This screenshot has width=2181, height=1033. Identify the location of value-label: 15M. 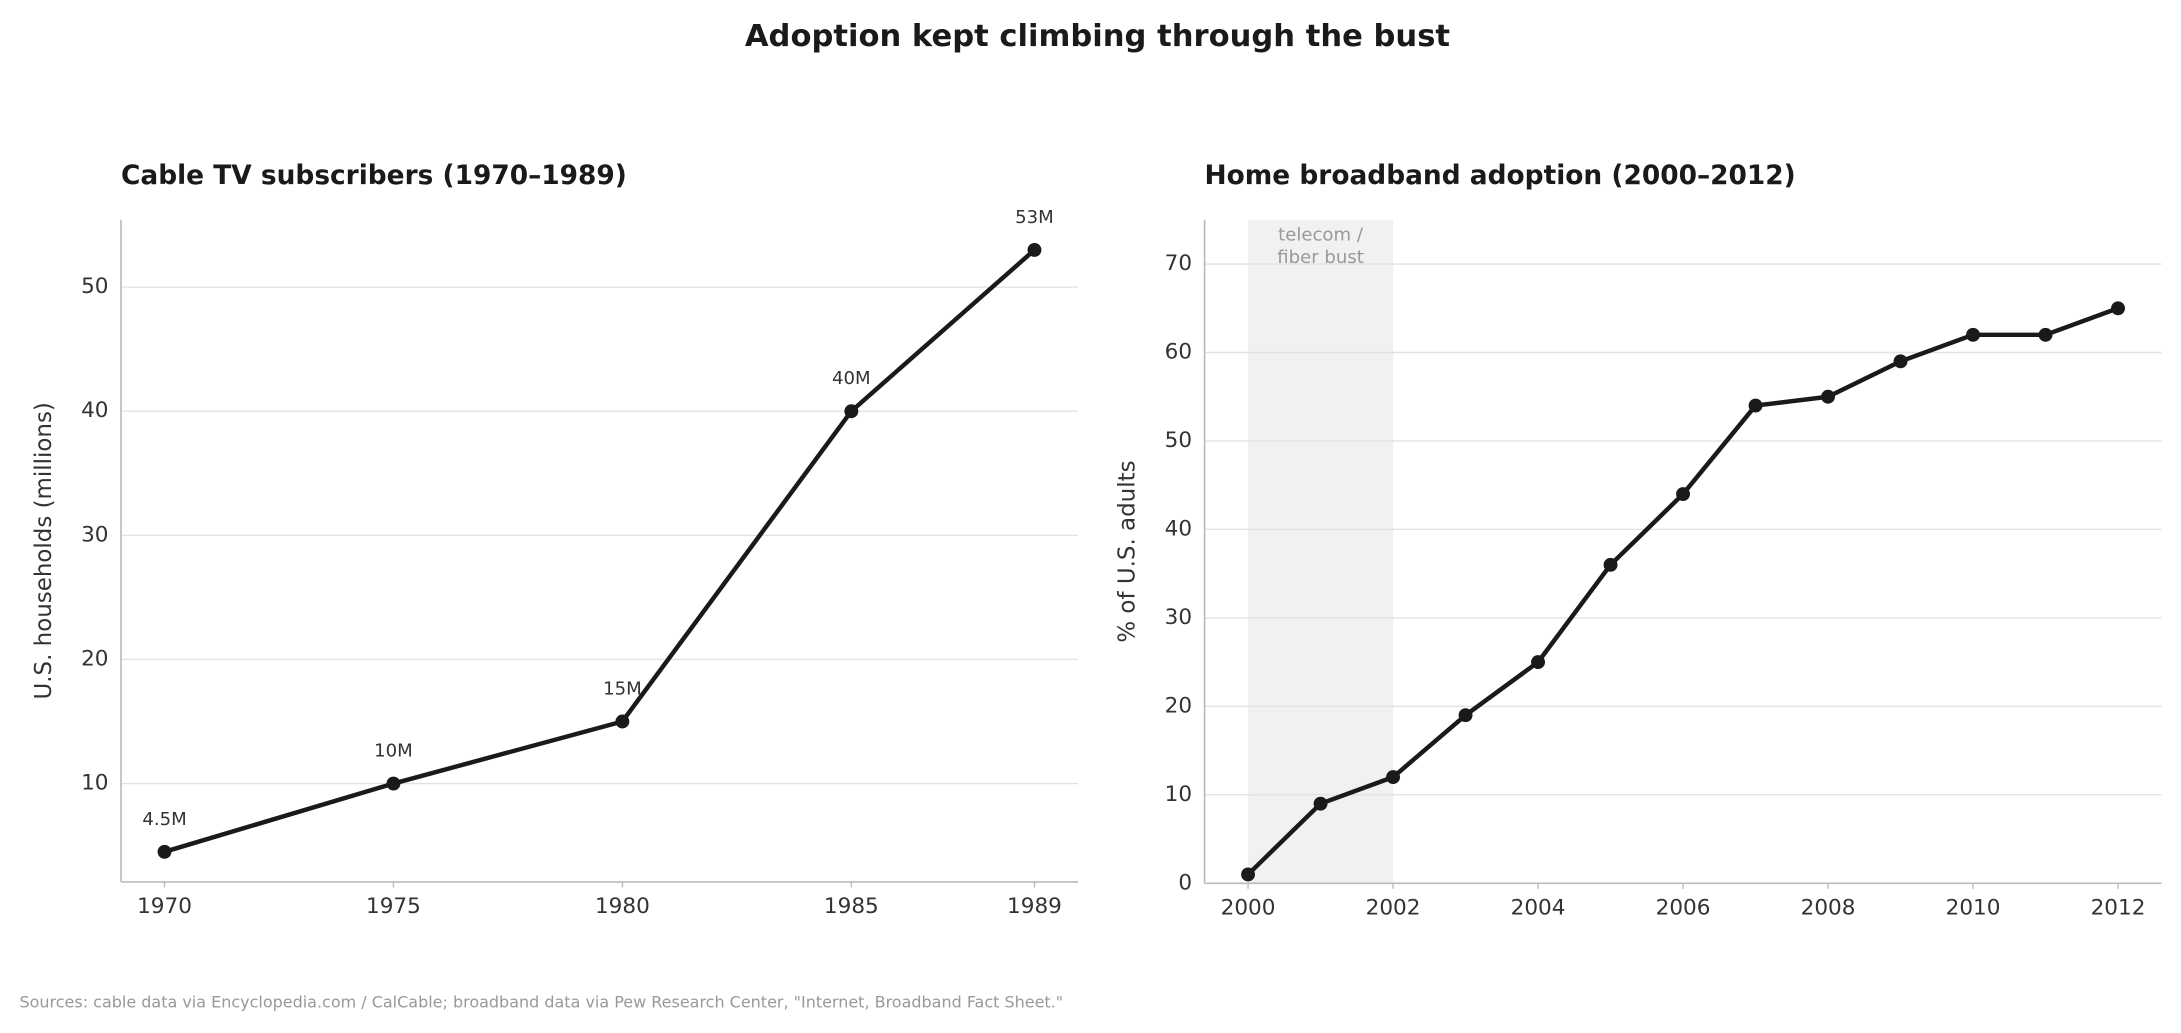
(622, 689).